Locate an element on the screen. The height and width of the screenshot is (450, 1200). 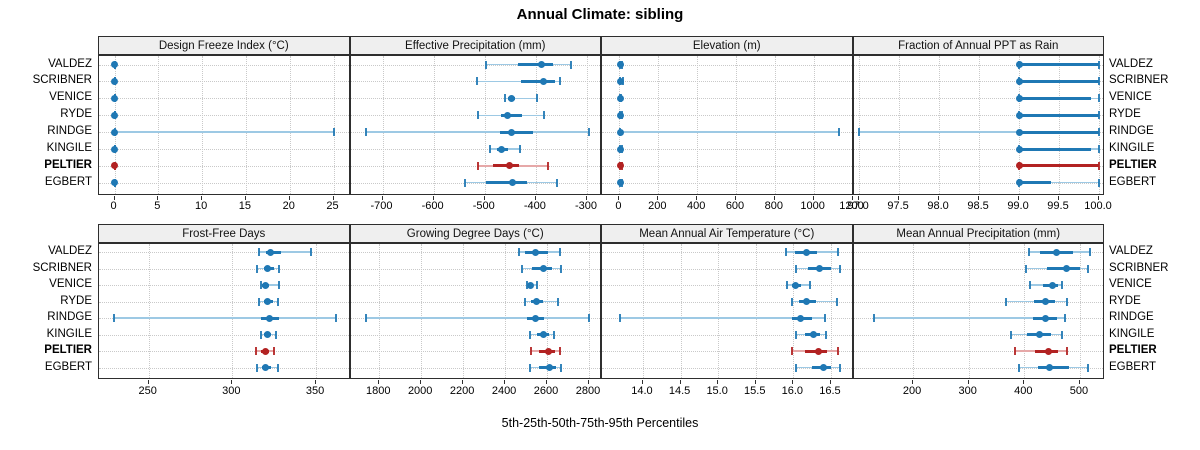
panel-header-mean-annual-precipitation-mm: Mean Annual Precipitation (mm) is located at coordinates (978, 233).